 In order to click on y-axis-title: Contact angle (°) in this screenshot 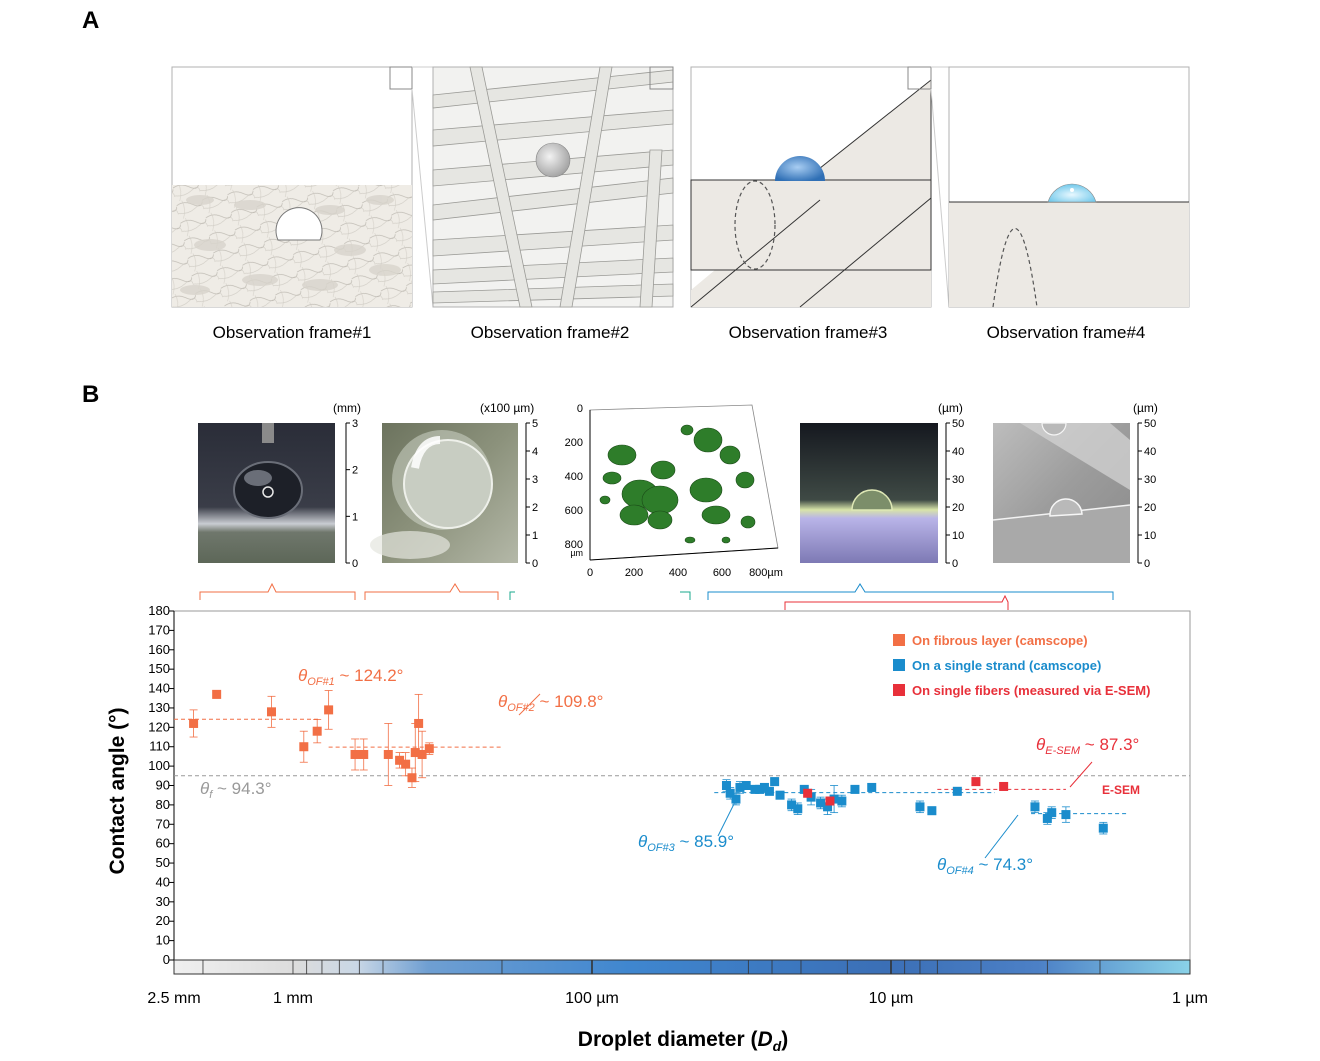, I will do `click(117, 790)`.